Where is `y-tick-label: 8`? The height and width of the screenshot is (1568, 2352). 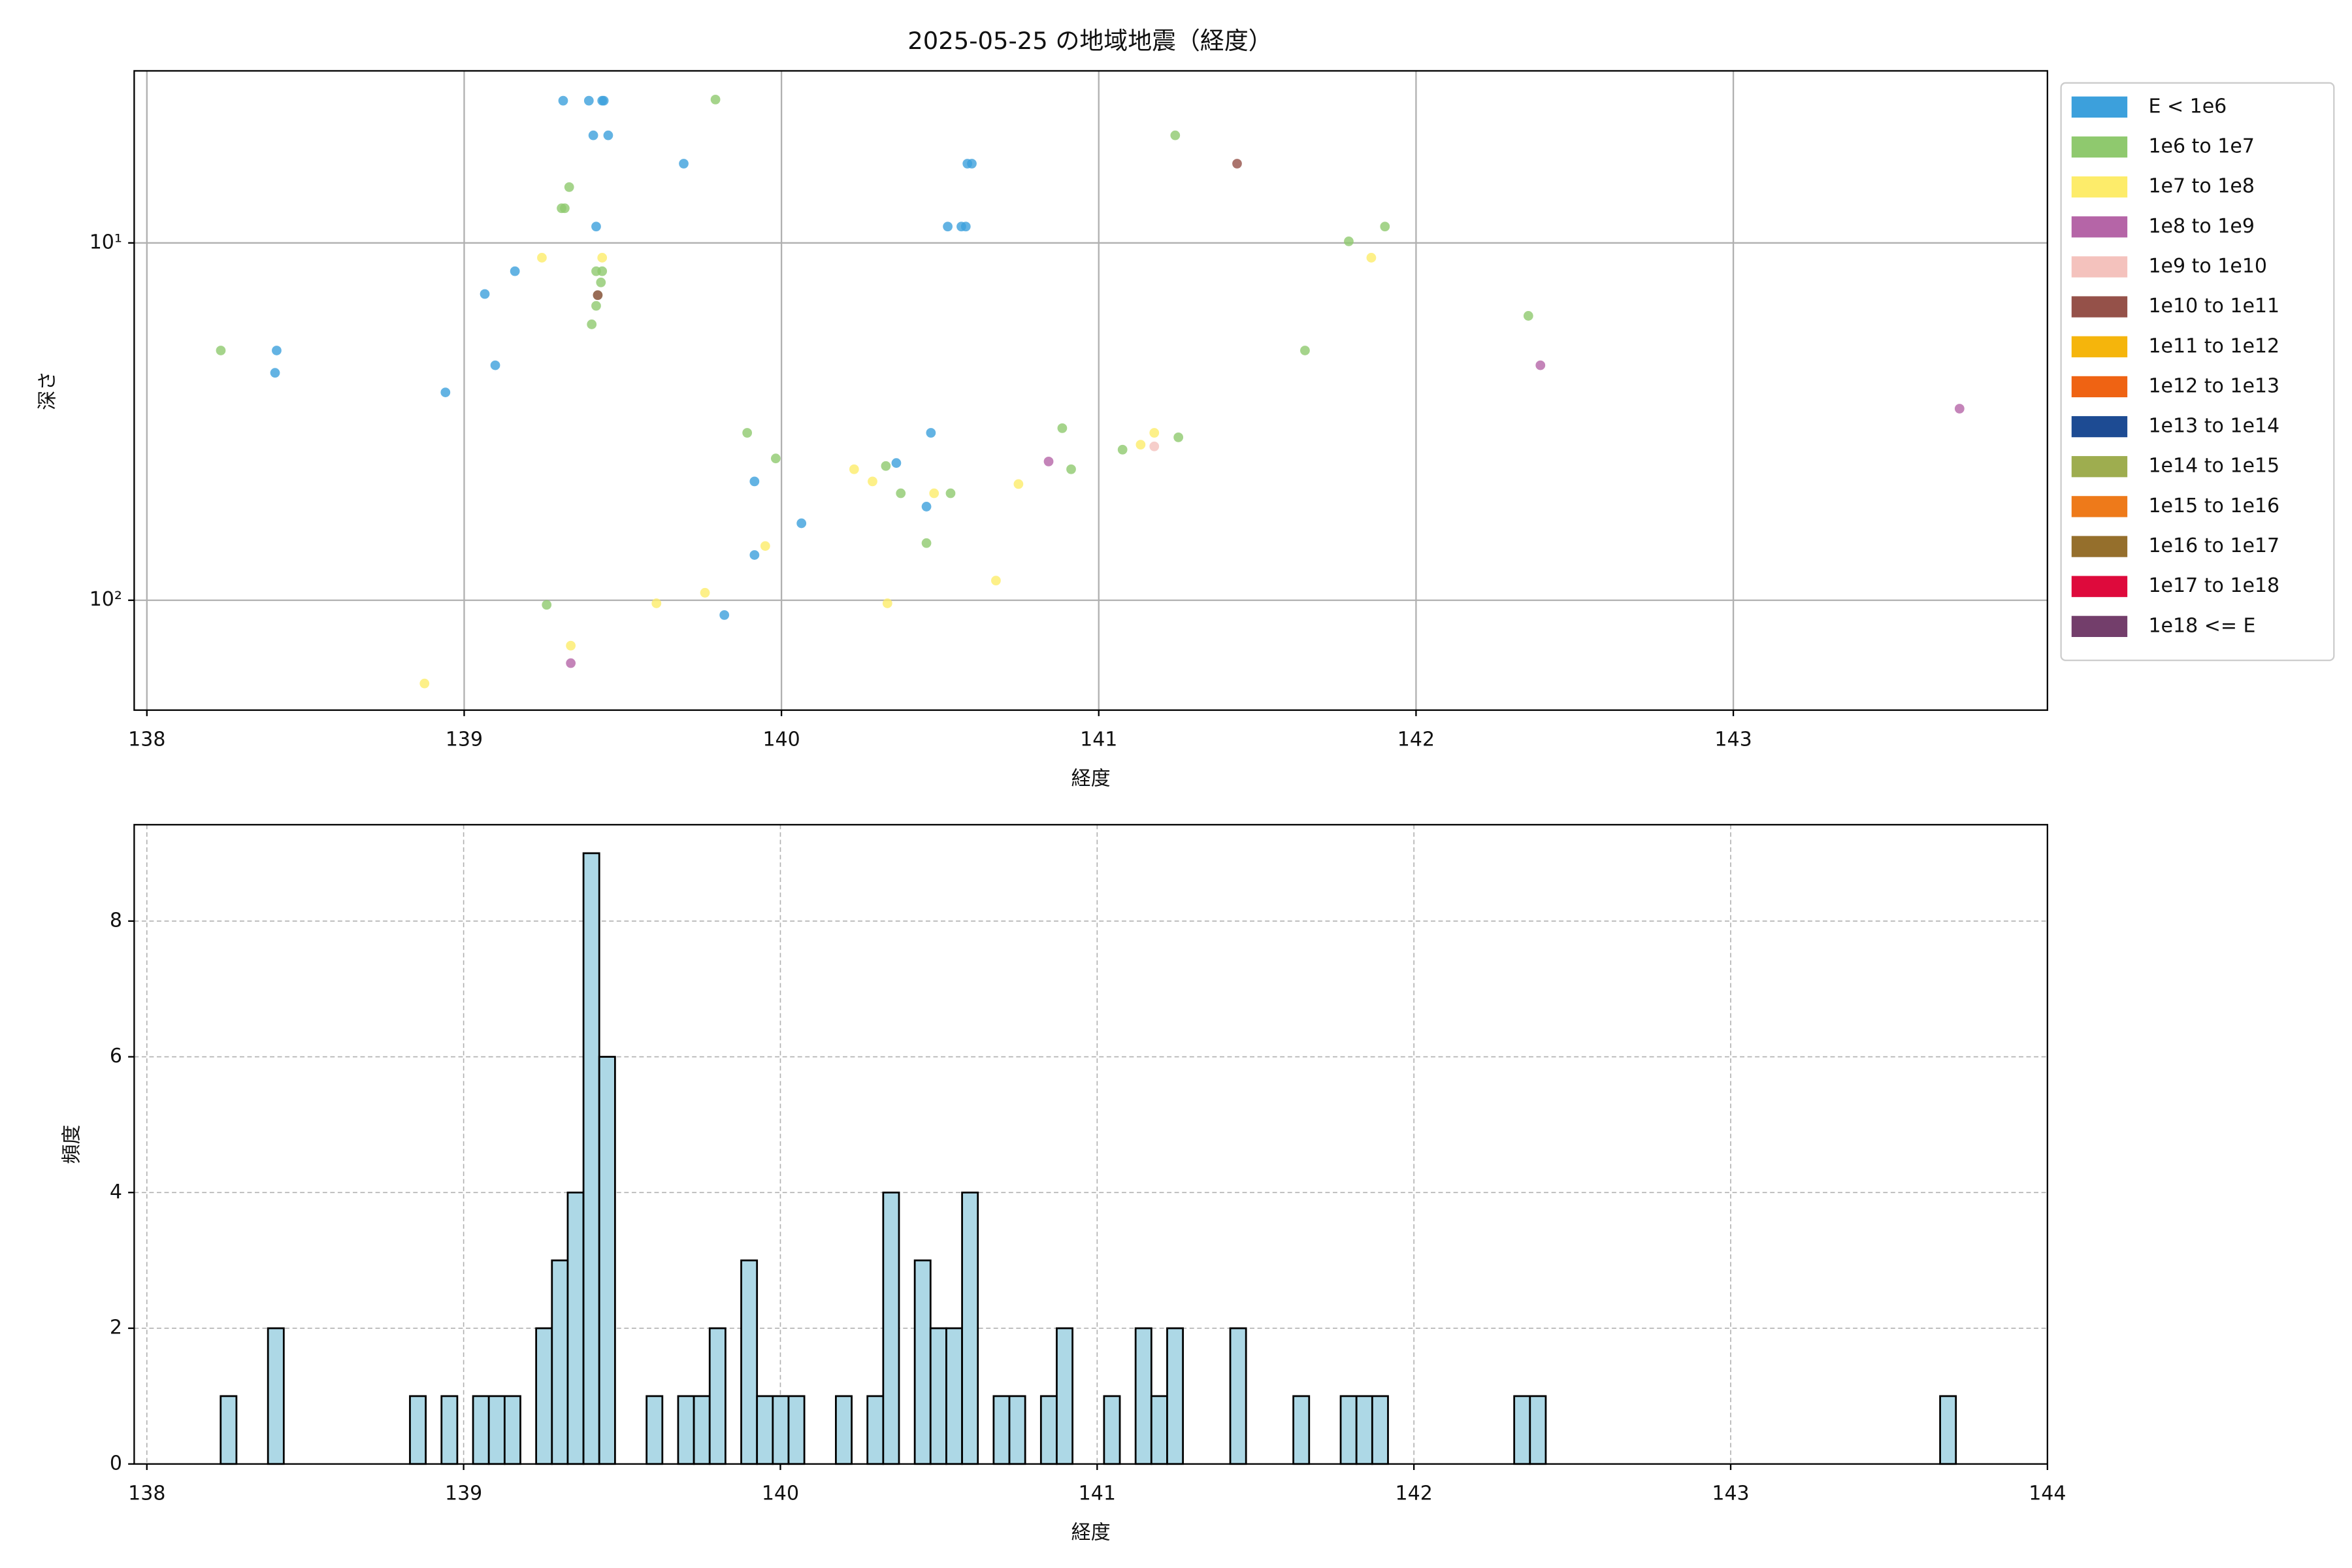 y-tick-label: 8 is located at coordinates (116, 920).